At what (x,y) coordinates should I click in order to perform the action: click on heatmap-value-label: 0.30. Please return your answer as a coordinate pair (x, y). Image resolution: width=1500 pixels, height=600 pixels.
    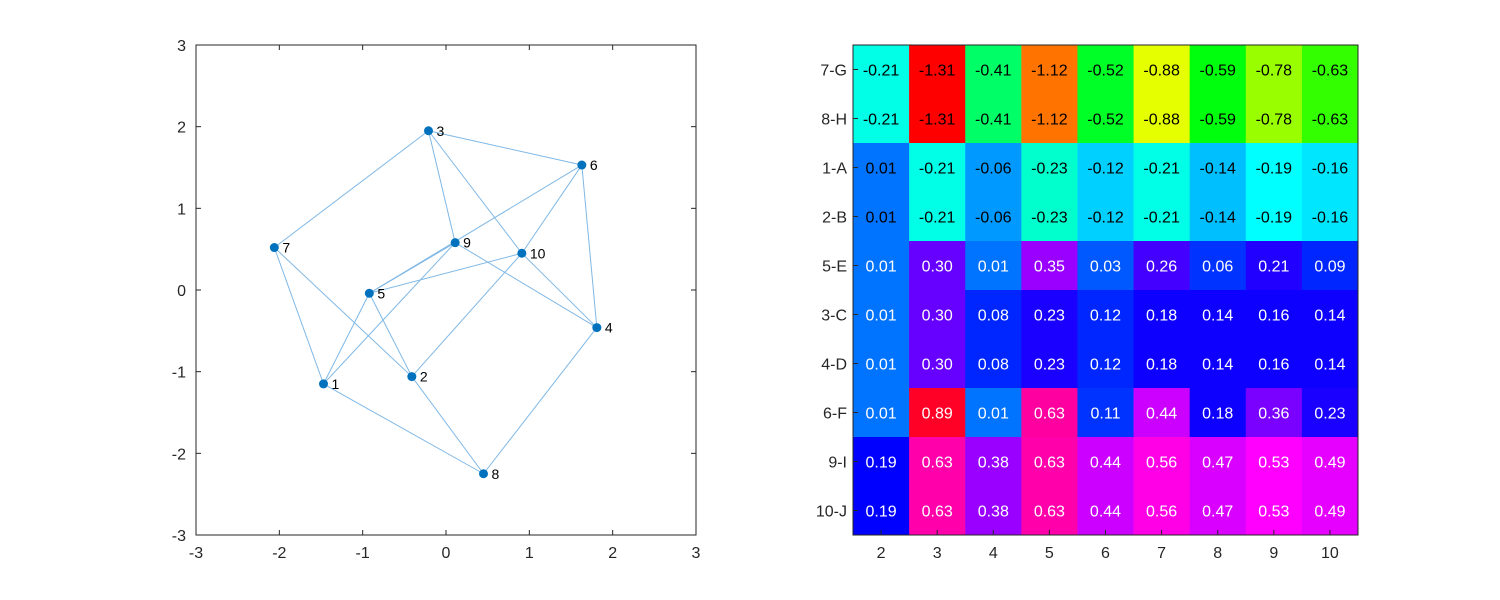
    Looking at the image, I should click on (937, 316).